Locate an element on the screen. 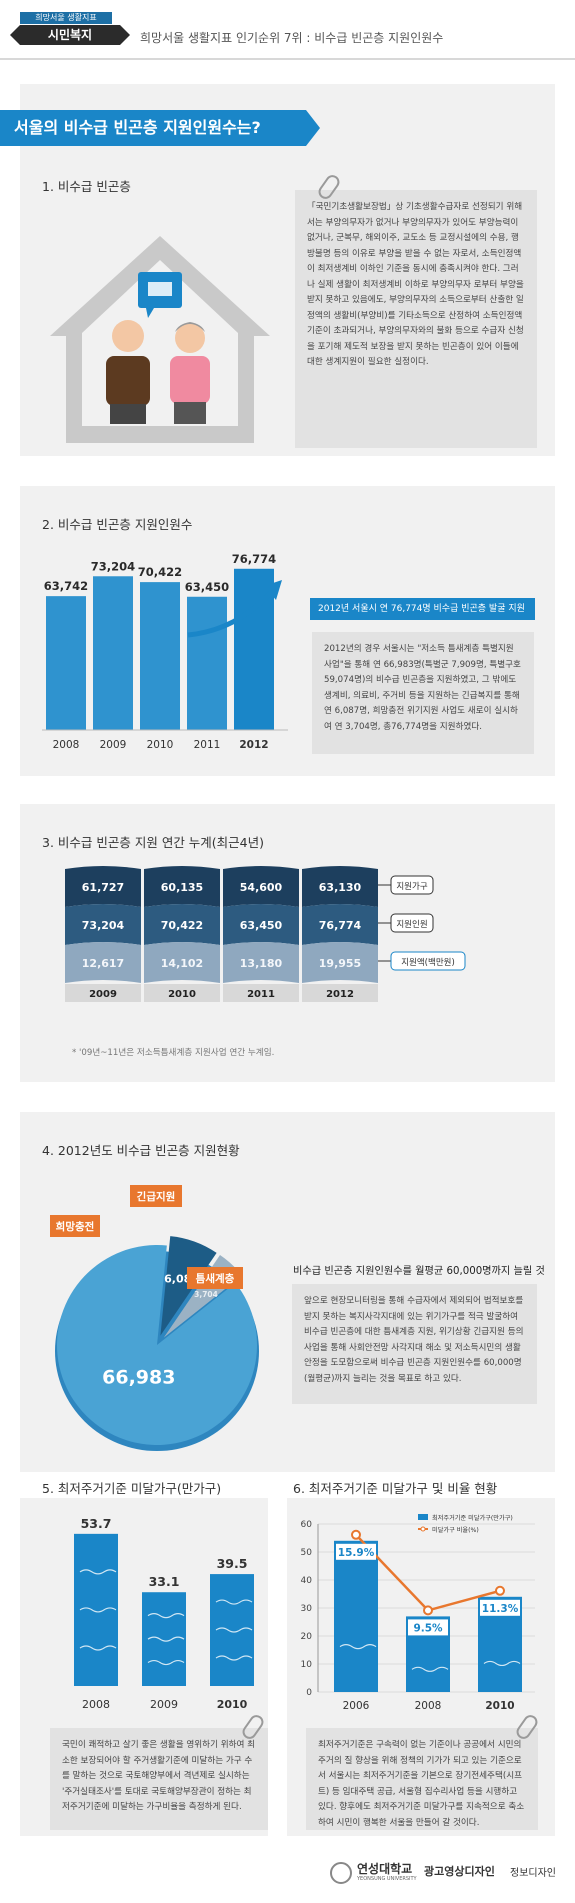 The image size is (575, 1903). y-tick-label: 40 is located at coordinates (307, 1581).